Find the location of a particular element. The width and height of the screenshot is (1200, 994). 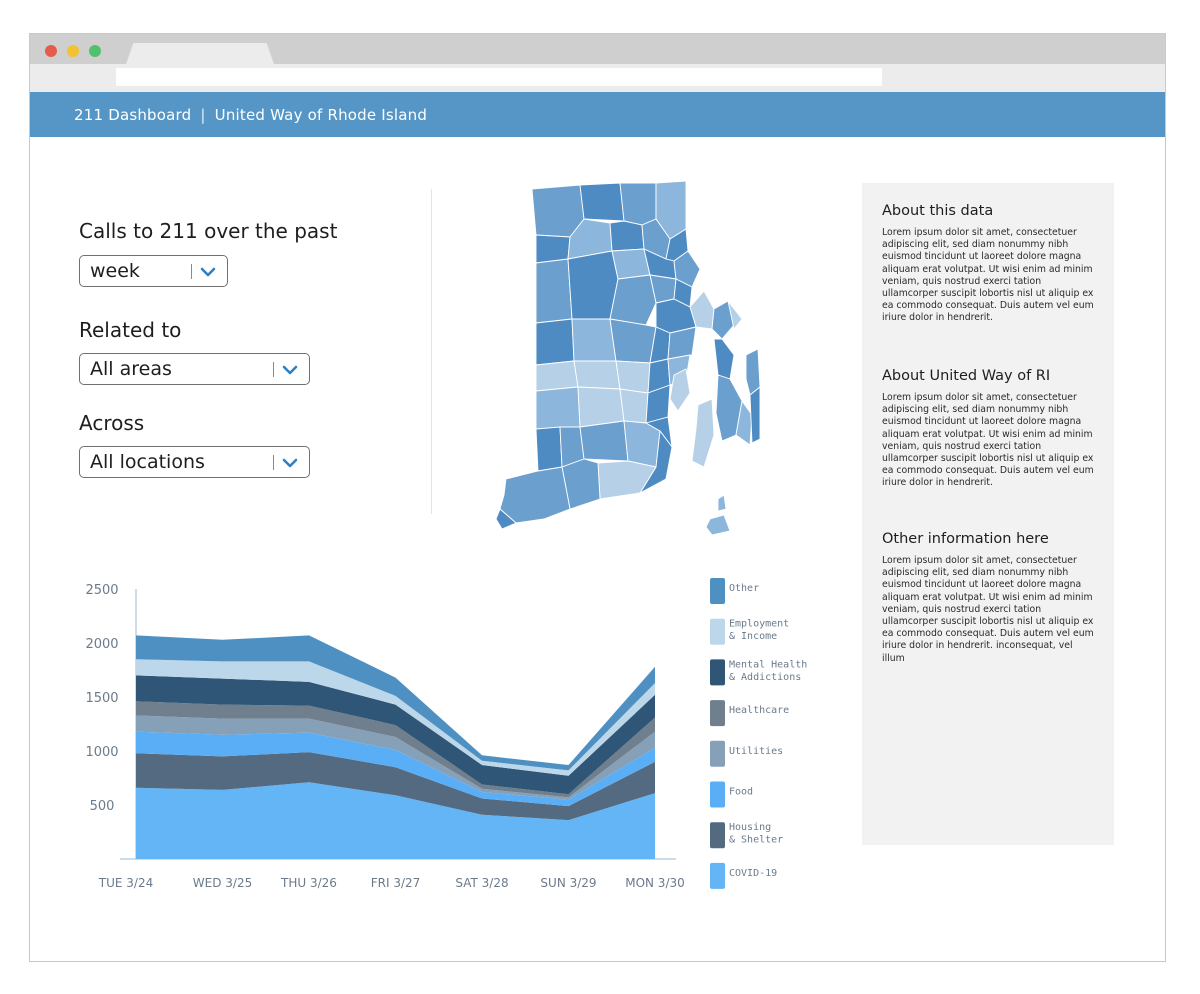

browser-titlebar is located at coordinates (597, 49).